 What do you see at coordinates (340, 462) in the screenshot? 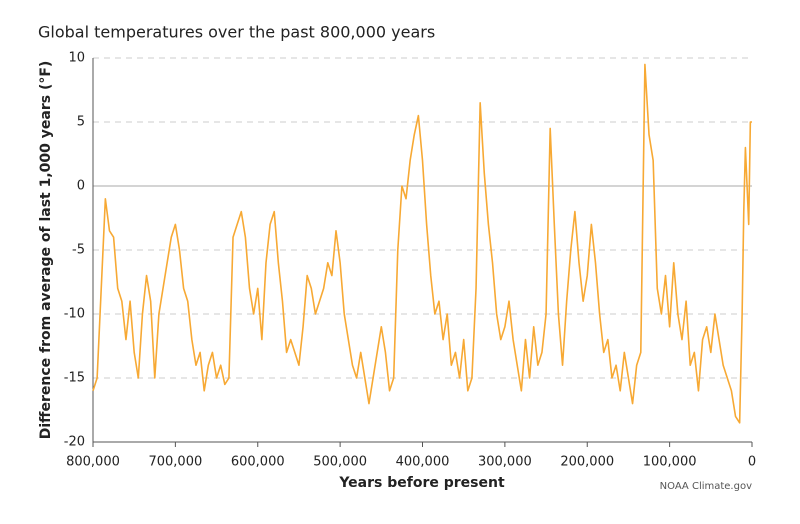
I see `x-tick-label: 500,000` at bounding box center [340, 462].